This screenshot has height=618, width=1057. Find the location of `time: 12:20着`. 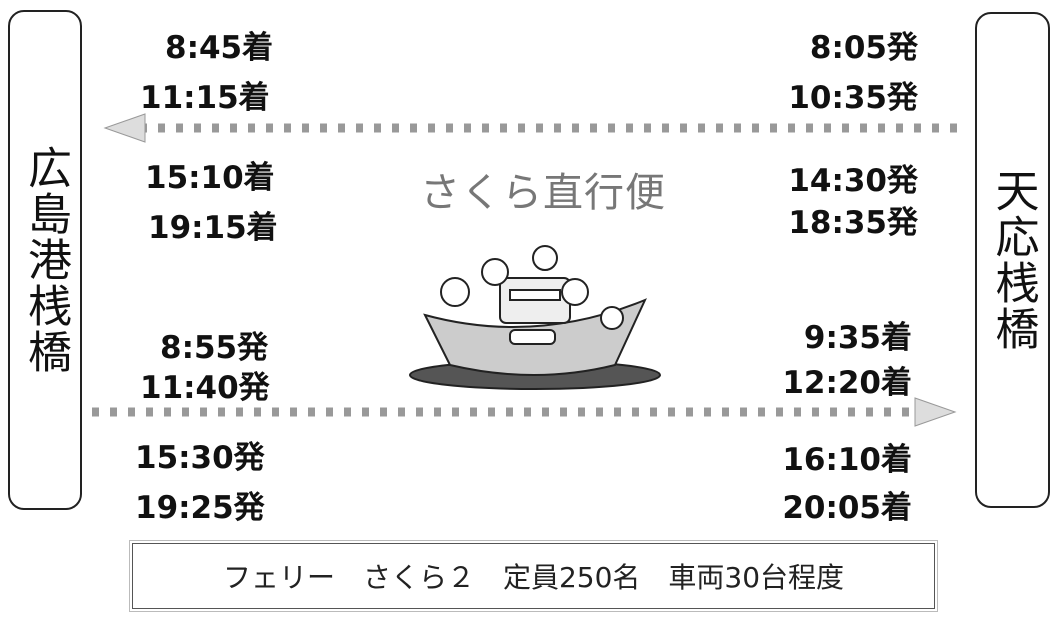

time: 12:20着 is located at coordinates (847, 383).